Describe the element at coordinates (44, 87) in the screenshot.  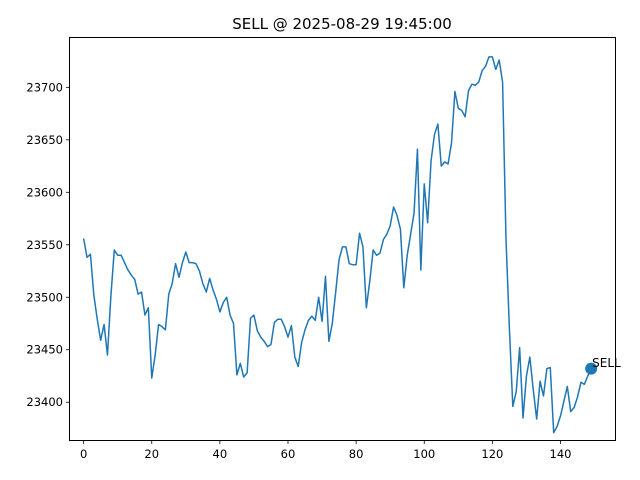
I see `y-tick-label: 23700` at that location.